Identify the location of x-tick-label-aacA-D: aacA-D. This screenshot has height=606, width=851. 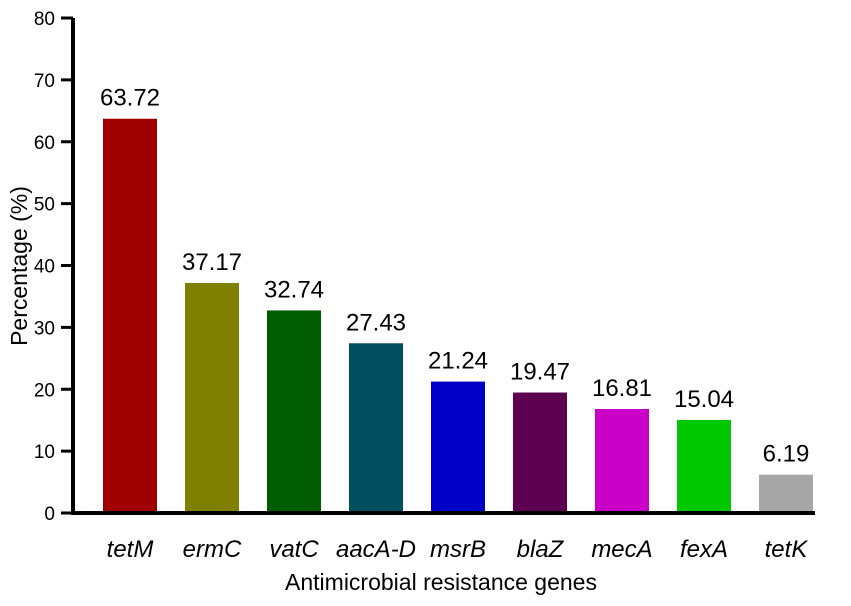
(376, 549).